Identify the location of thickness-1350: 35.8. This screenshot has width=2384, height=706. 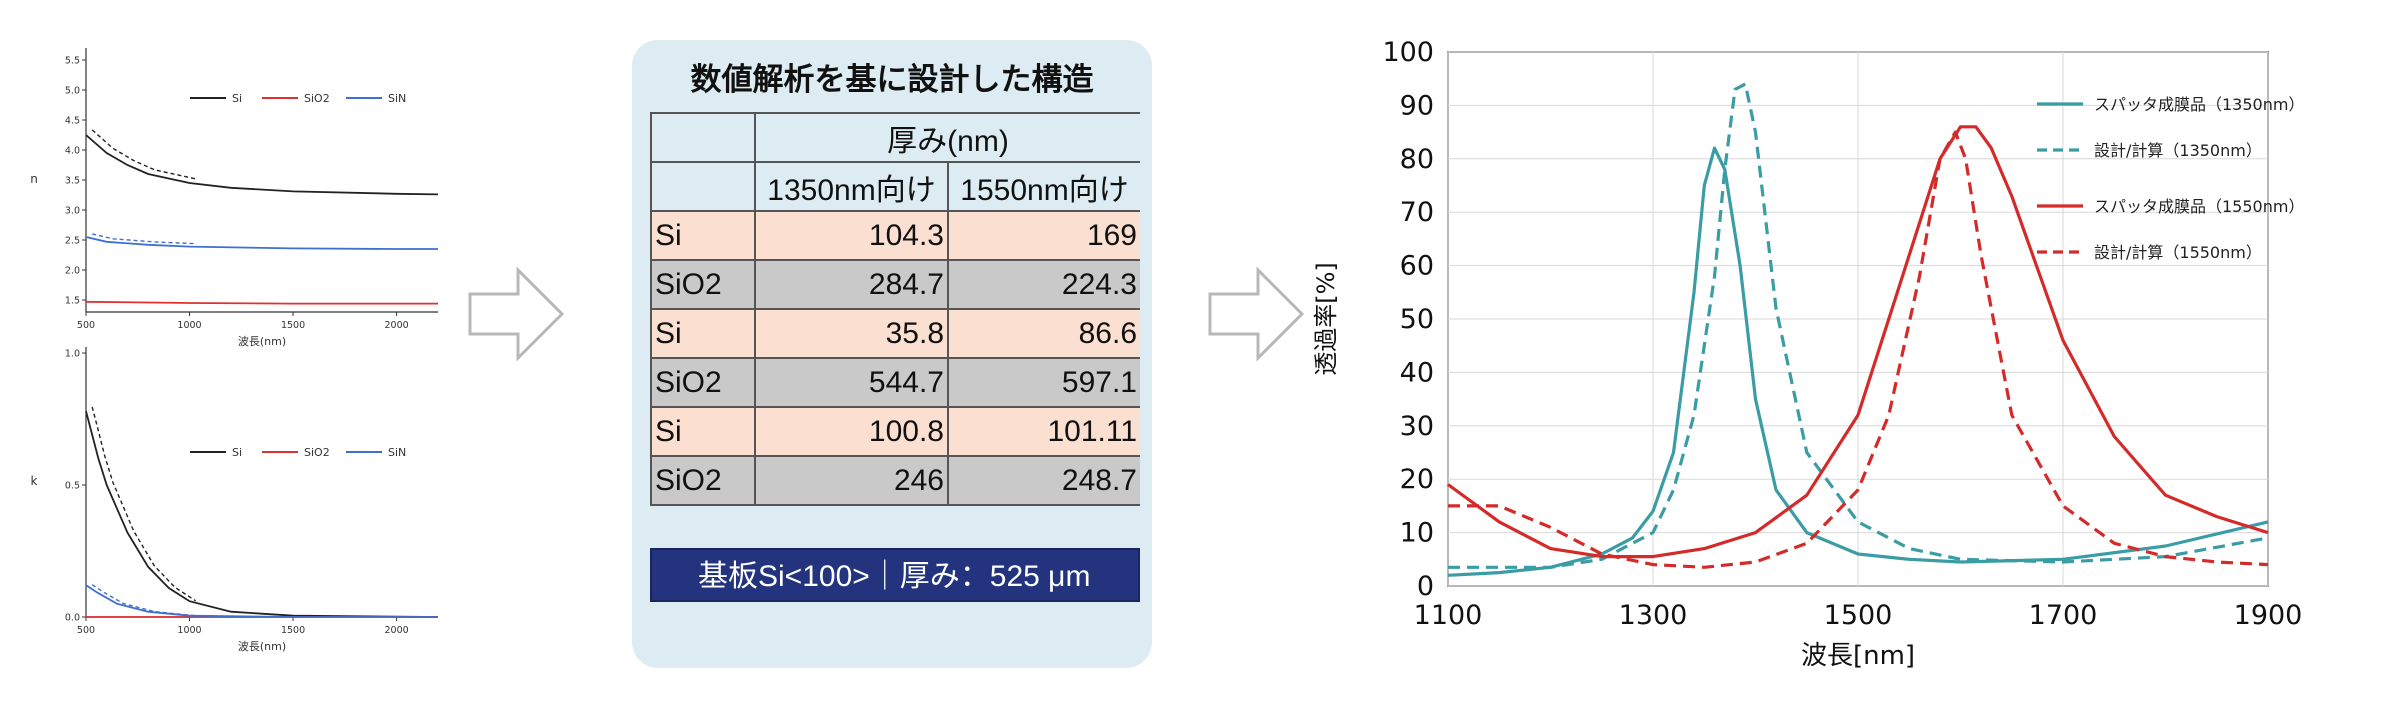
(851, 333).